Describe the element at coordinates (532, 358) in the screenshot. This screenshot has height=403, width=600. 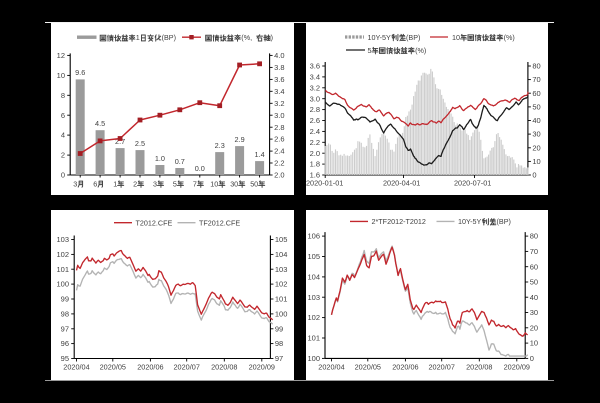
I see `svg-text: 0` at that location.